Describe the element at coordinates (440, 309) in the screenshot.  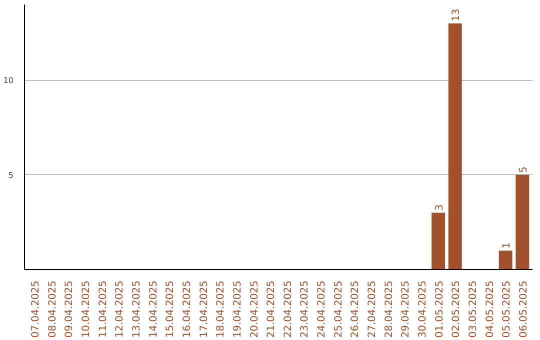
I see `x-tick-label: 01.05.2025` at that location.